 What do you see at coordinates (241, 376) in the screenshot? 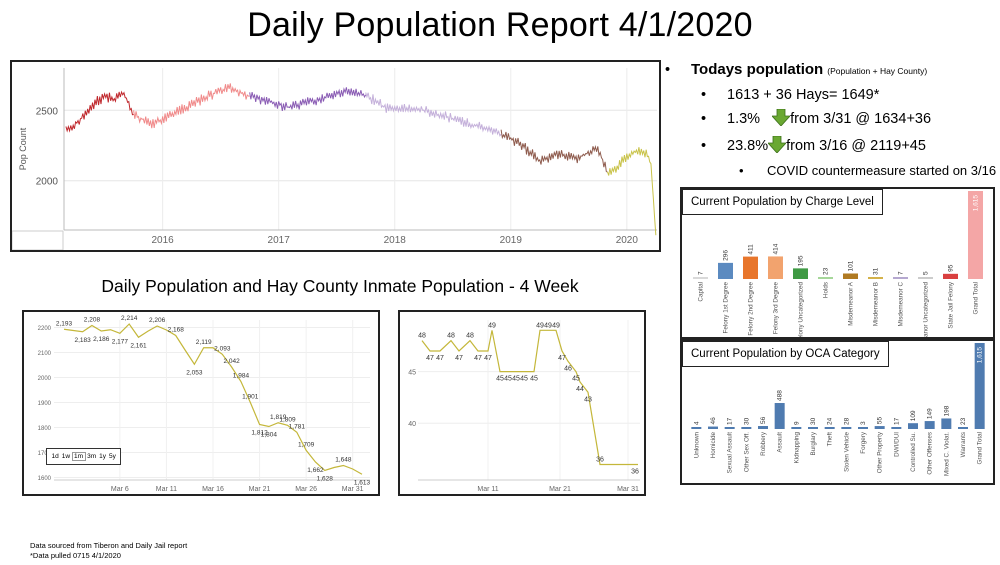
I see `data-label: 1,984` at bounding box center [241, 376].